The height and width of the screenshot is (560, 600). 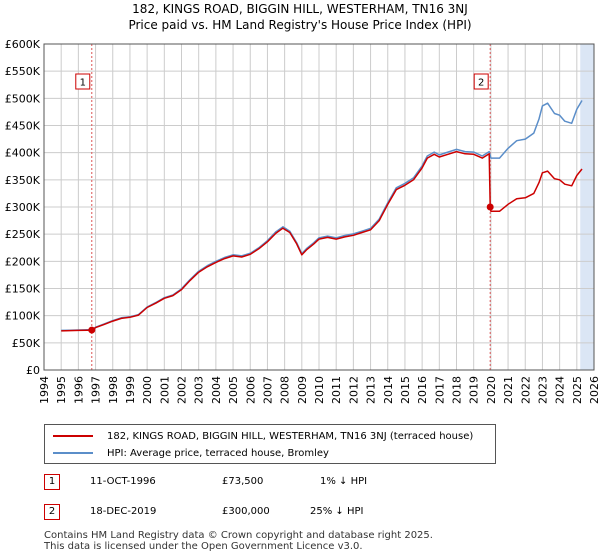 What do you see at coordinates (23, 234) in the screenshot?
I see `y-tick-label: £250K` at bounding box center [23, 234].